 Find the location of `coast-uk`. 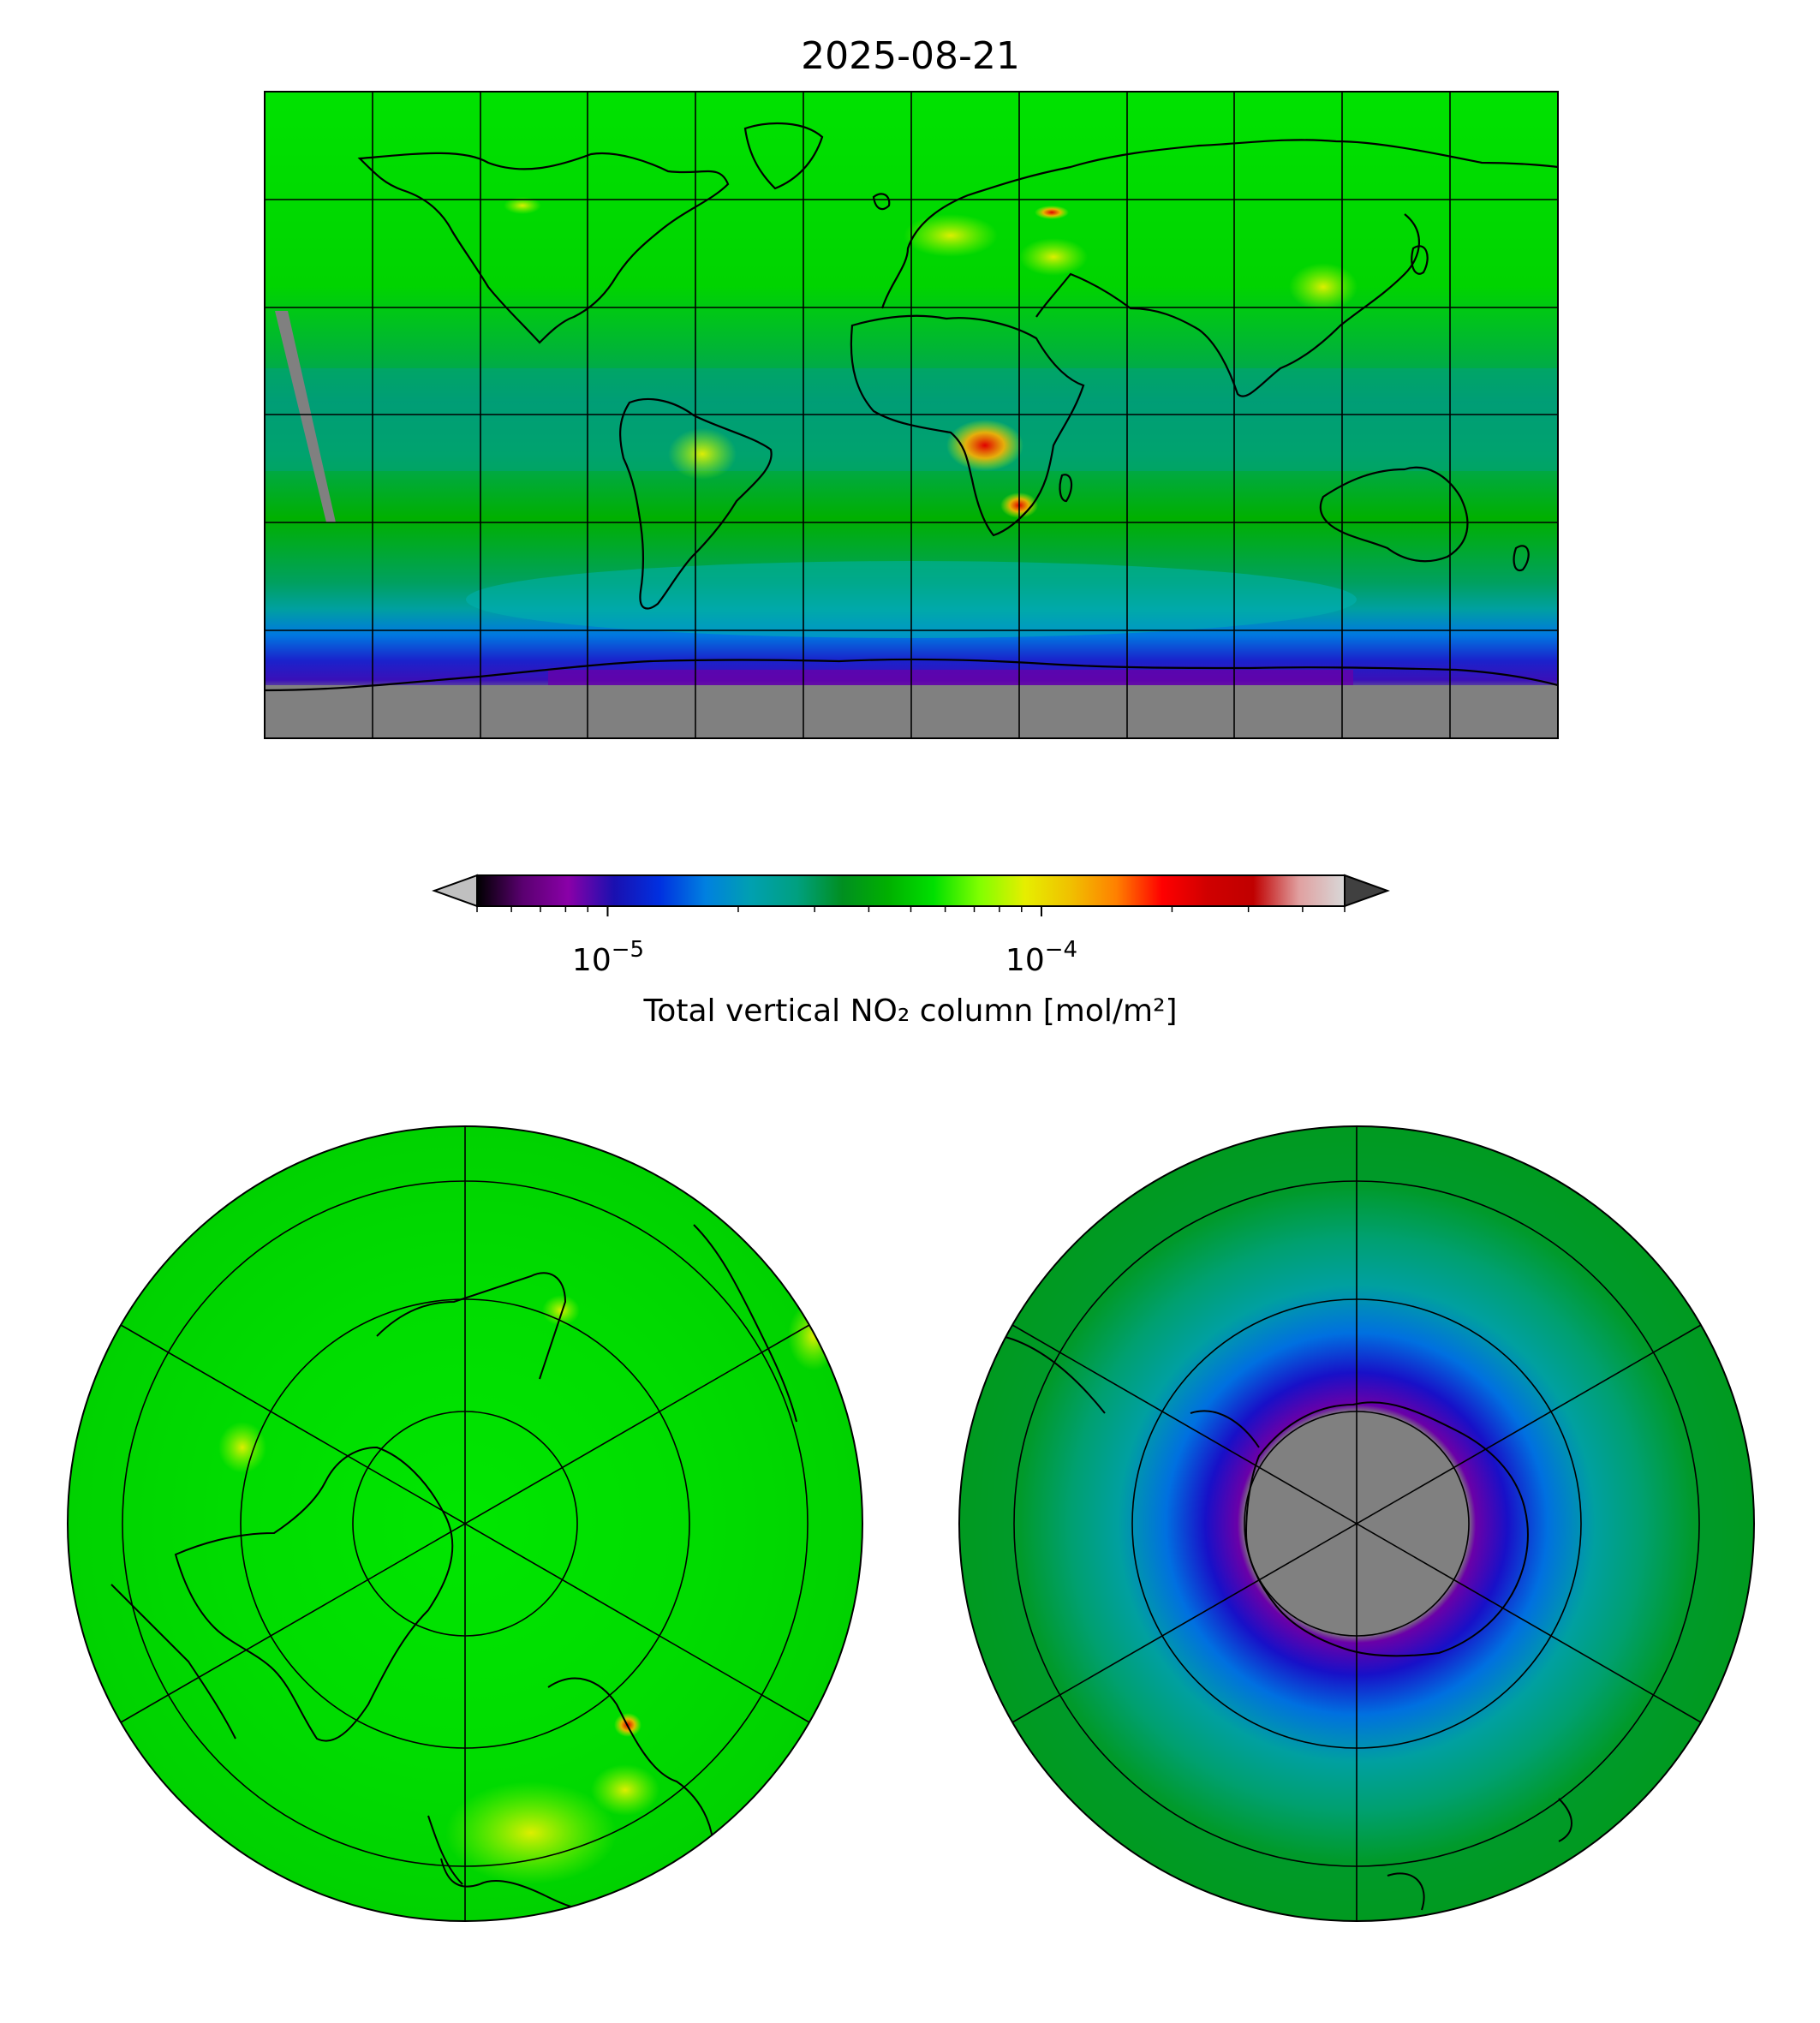

coast-uk is located at coordinates (882, 202).